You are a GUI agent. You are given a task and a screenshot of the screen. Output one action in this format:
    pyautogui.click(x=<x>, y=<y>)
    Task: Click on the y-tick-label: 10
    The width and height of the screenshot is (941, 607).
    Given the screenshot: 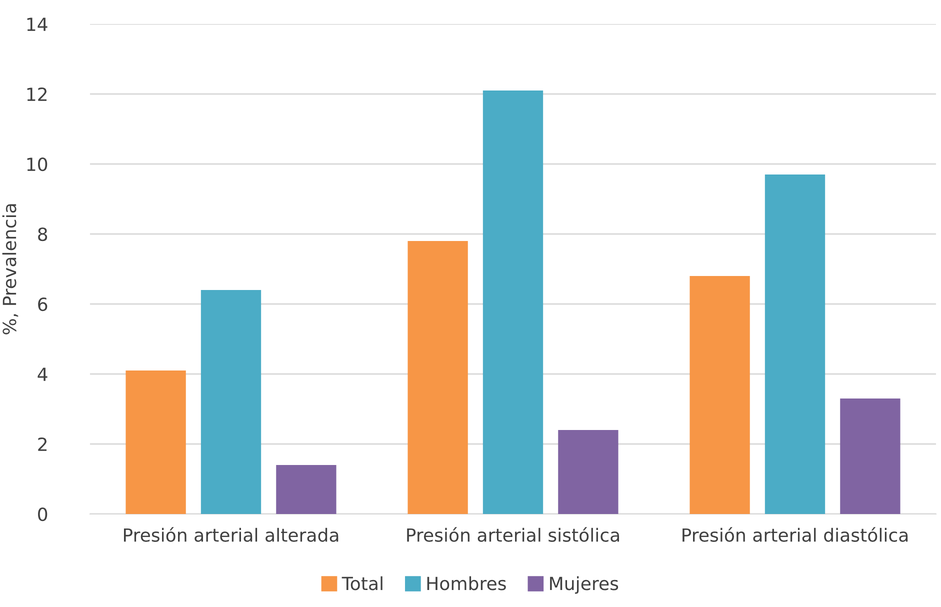 What is the action you would take?
    pyautogui.click(x=37, y=164)
    